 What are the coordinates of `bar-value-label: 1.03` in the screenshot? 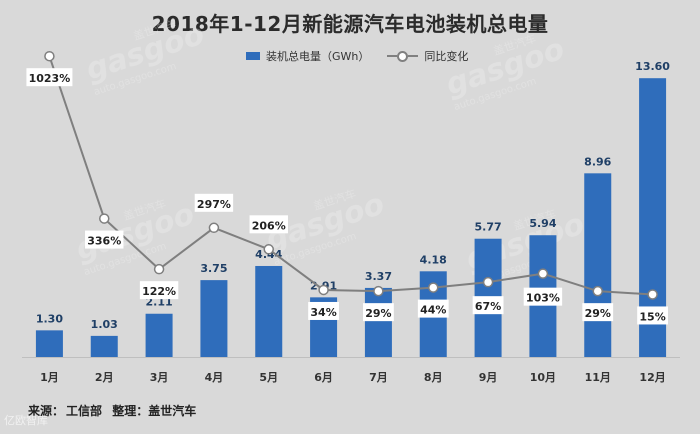 It's located at (104, 324).